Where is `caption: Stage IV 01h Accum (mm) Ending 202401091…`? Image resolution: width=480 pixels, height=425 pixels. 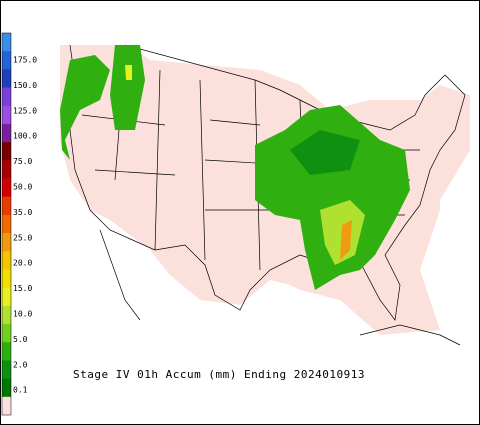 caption: Stage IV 01h Accum (mm) Ending 202401091… is located at coordinates (219, 374).